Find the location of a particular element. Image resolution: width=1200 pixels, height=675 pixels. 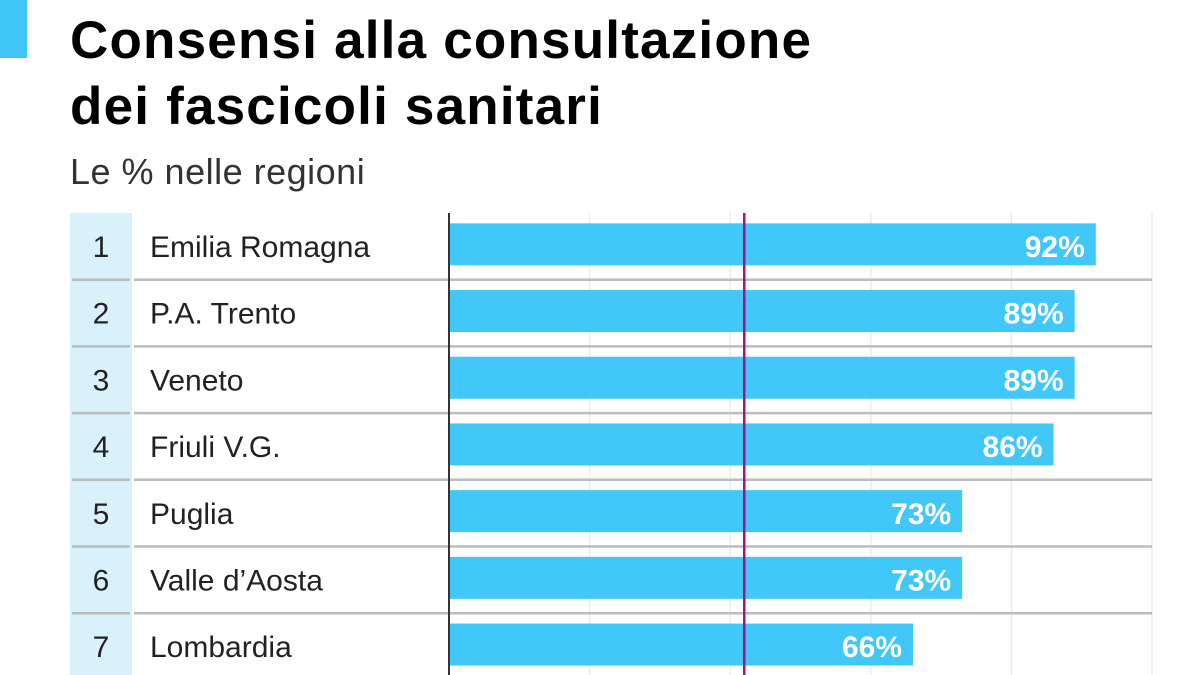

rank-label: 1 is located at coordinates (101, 247).